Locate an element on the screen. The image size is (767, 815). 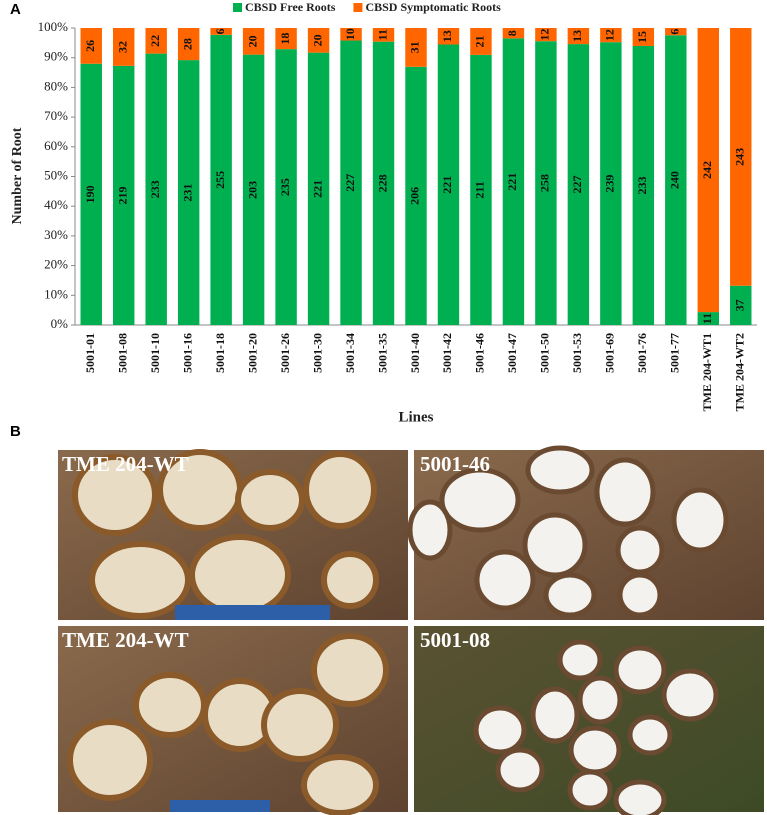
data-label: 231 is located at coordinates (187, 193).